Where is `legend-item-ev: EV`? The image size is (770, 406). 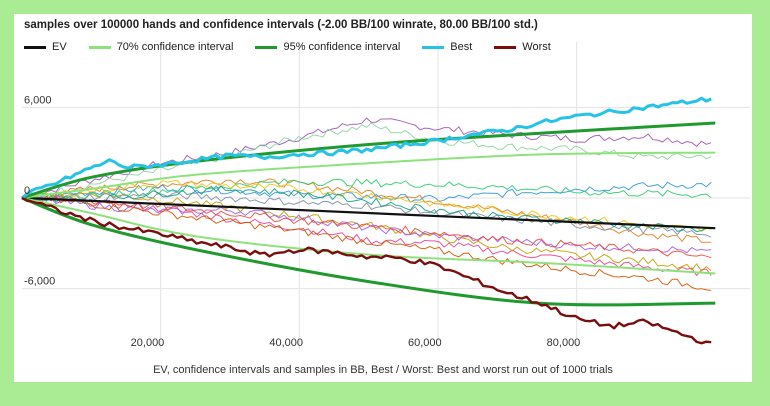 legend-item-ev: EV is located at coordinates (45, 47).